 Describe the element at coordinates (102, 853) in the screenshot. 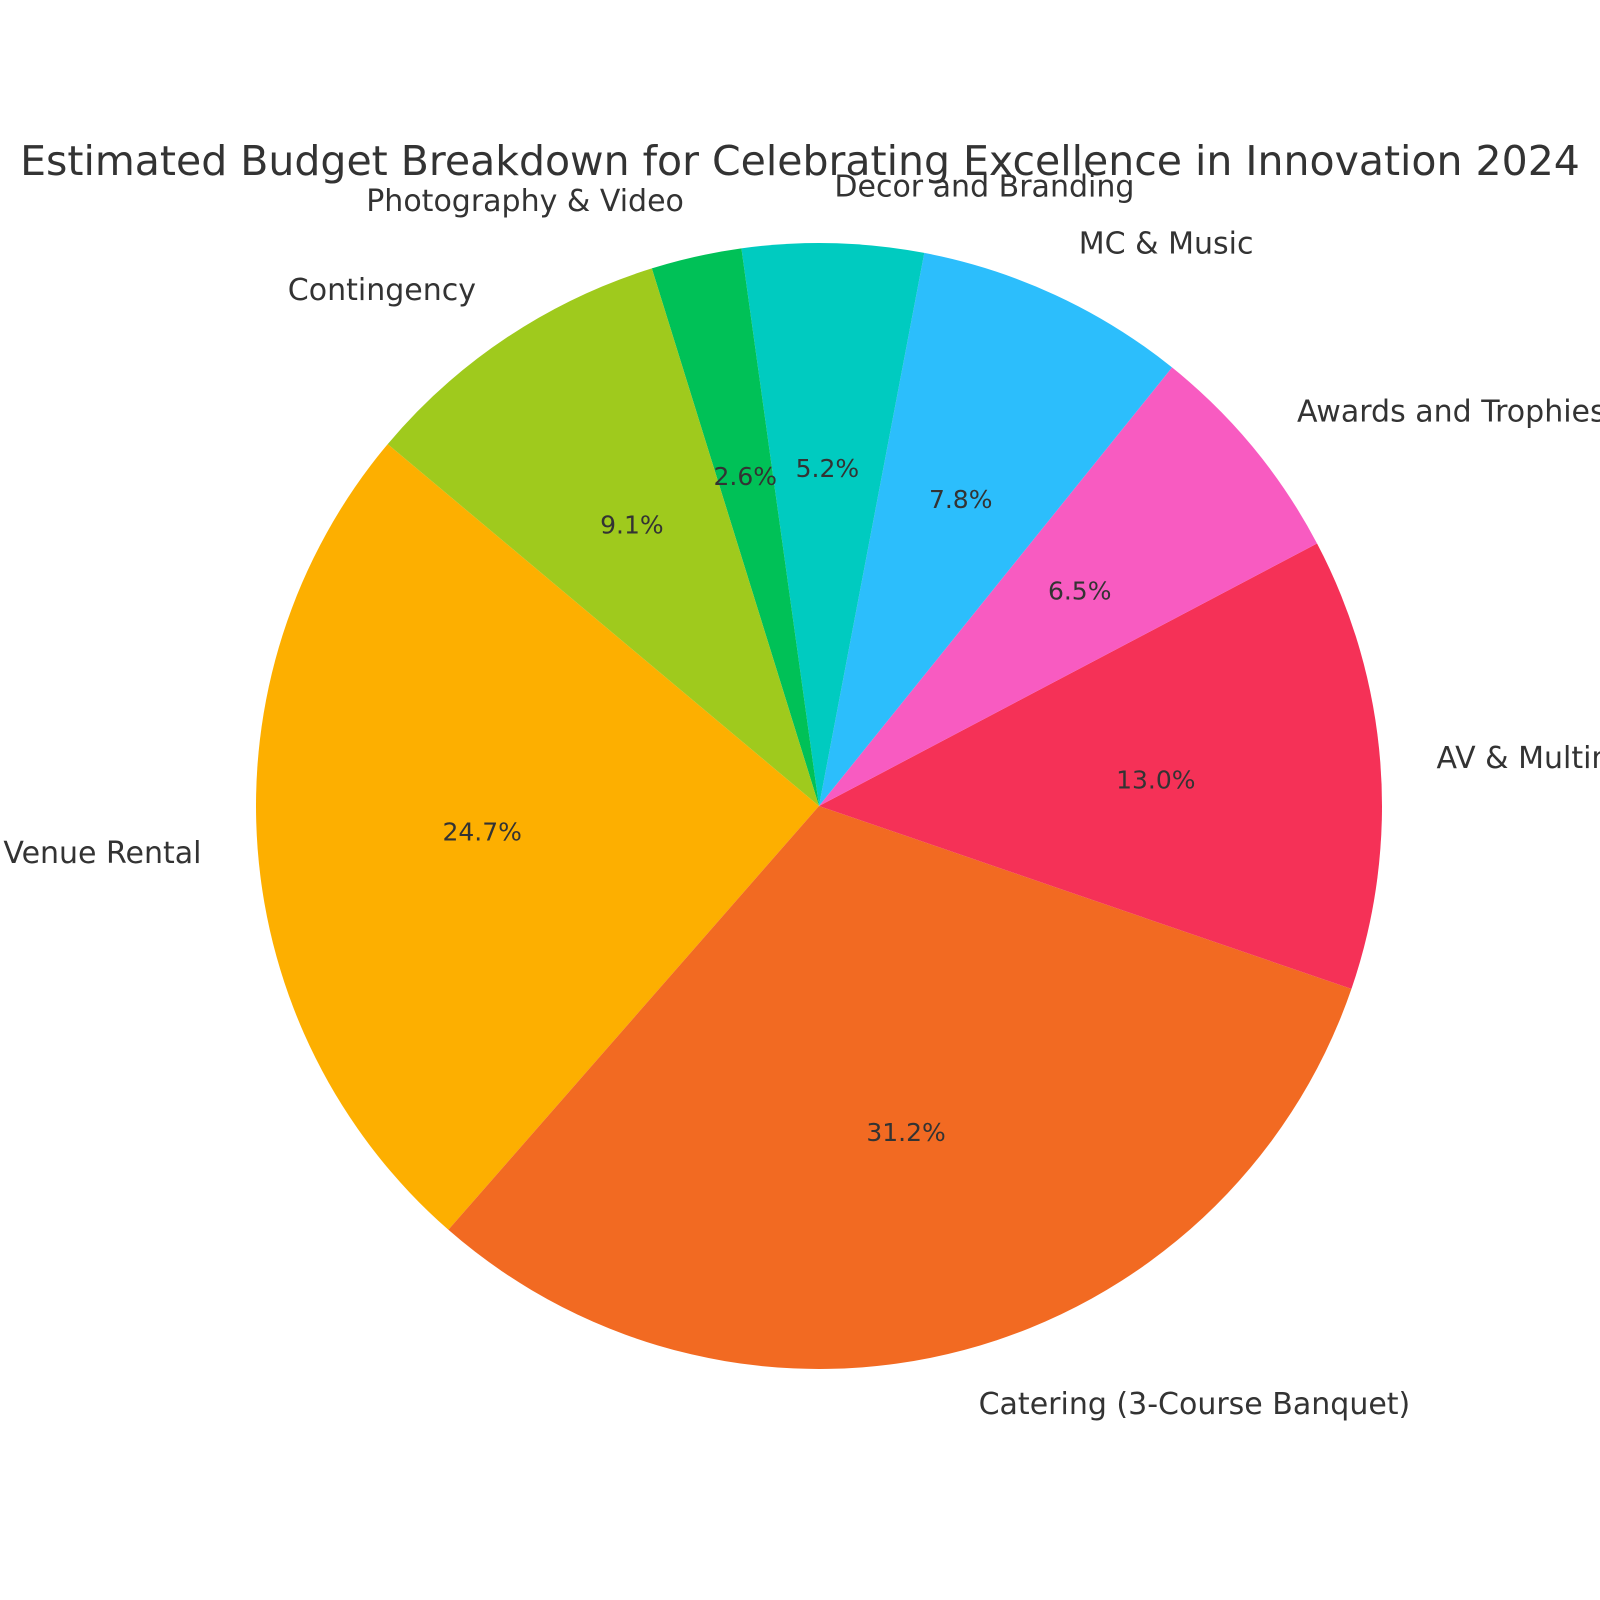

I see `category-label-venue-rental: Venue Rental` at that location.